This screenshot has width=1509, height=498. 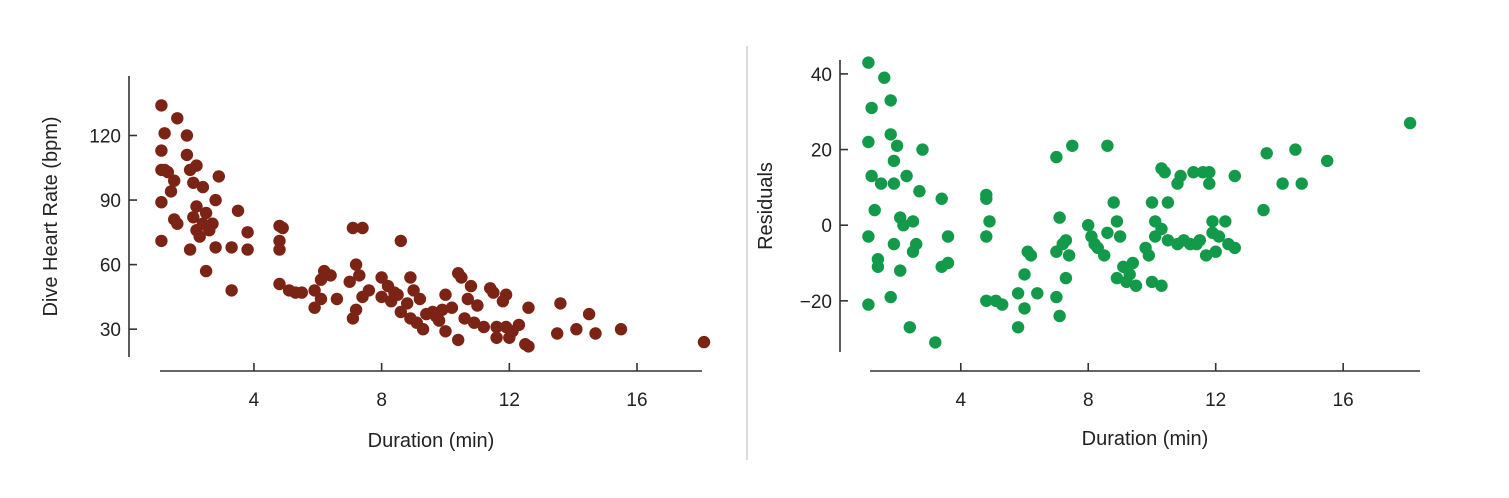 What do you see at coordinates (381, 400) in the screenshot?
I see `hr-x-tick-label: 8` at bounding box center [381, 400].